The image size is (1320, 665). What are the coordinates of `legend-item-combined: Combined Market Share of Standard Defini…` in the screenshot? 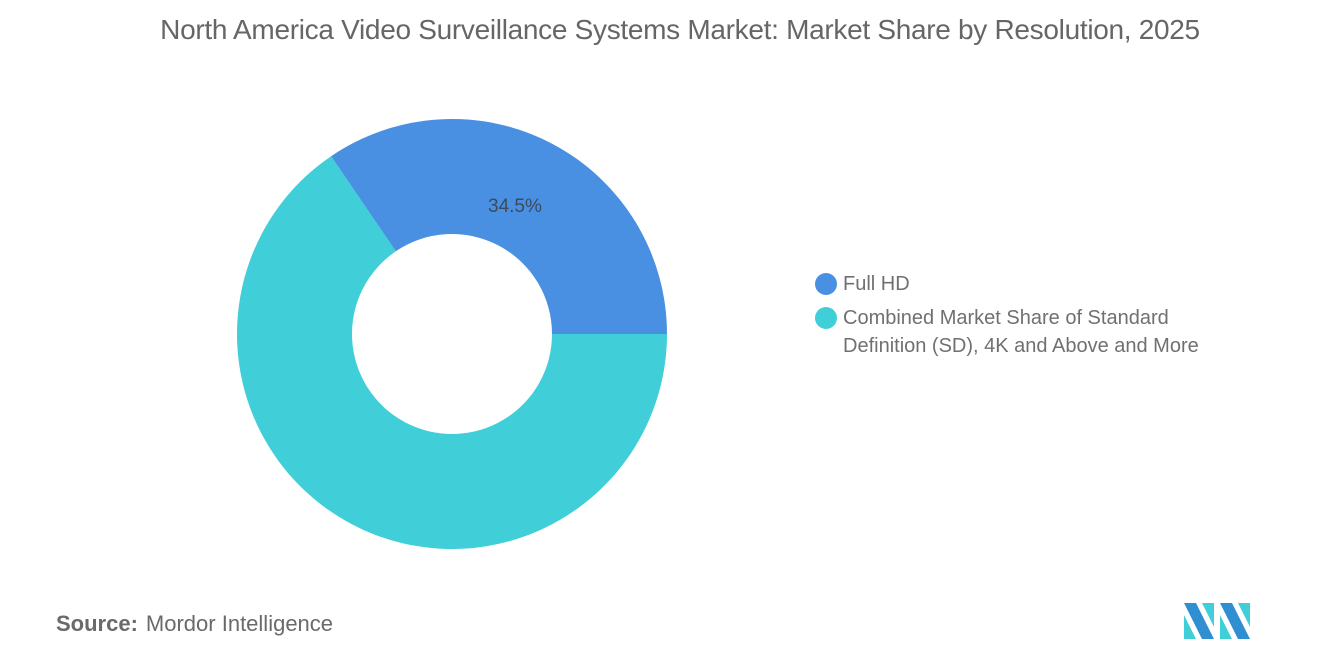 It's located at (1029, 332).